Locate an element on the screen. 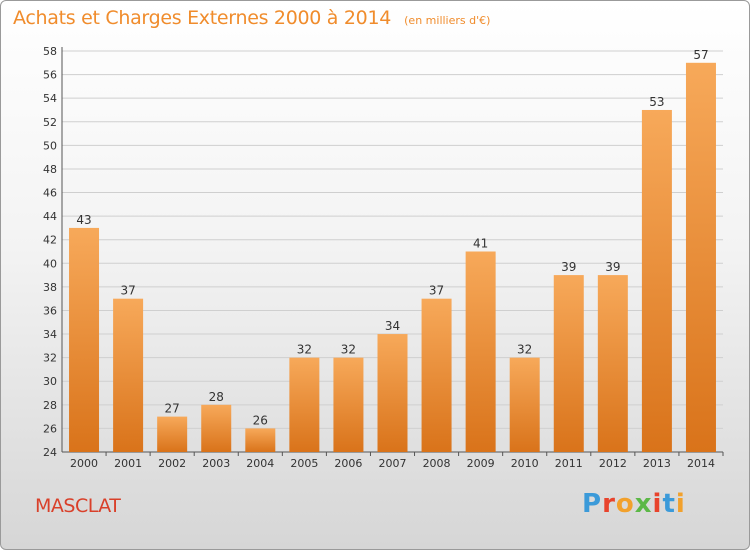  y-tick-label: 44 is located at coordinates (50, 216).